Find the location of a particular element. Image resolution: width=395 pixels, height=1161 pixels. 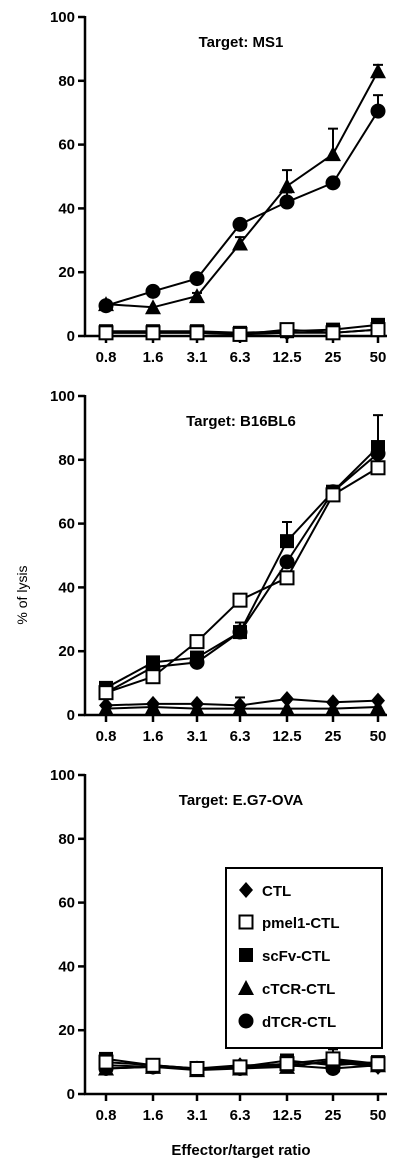

series-pmel1-ctl is located at coordinates (242, 1063).